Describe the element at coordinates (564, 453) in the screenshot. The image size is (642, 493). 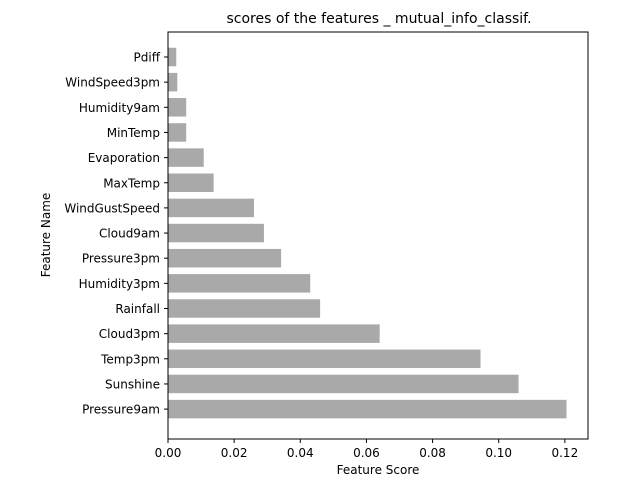
I see `x-tick-label: 0.12` at that location.